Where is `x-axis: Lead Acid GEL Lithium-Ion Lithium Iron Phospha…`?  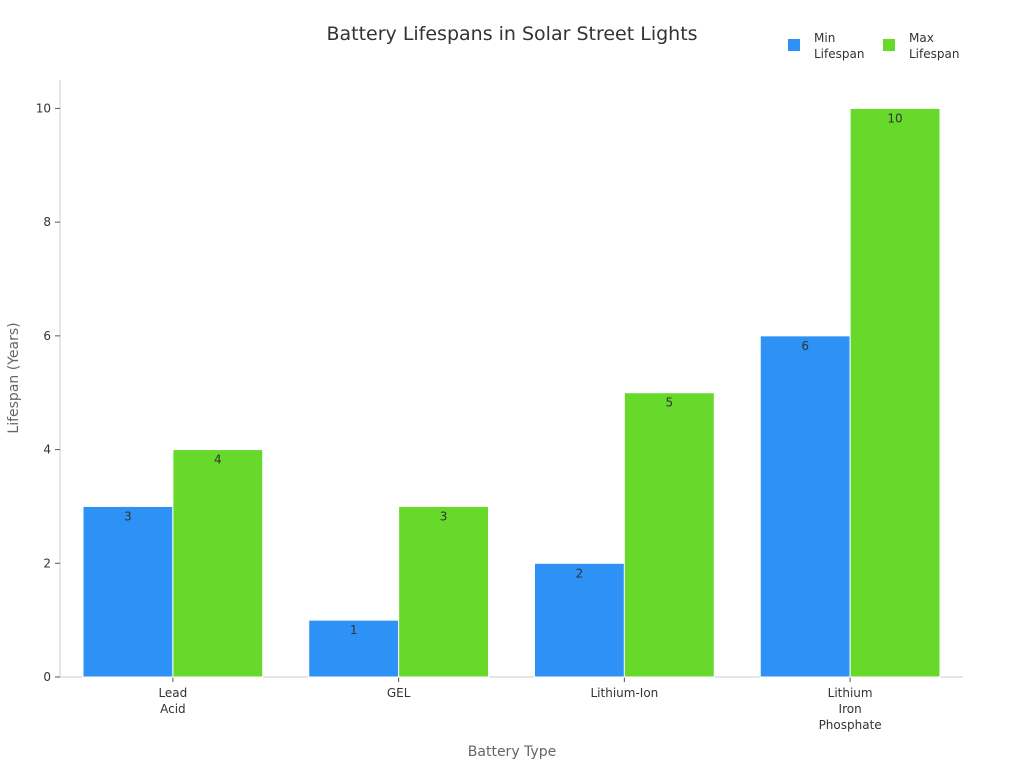 x-axis: Lead Acid GEL Lithium-Ion Lithium Iron Phospha… is located at coordinates (511, 704).